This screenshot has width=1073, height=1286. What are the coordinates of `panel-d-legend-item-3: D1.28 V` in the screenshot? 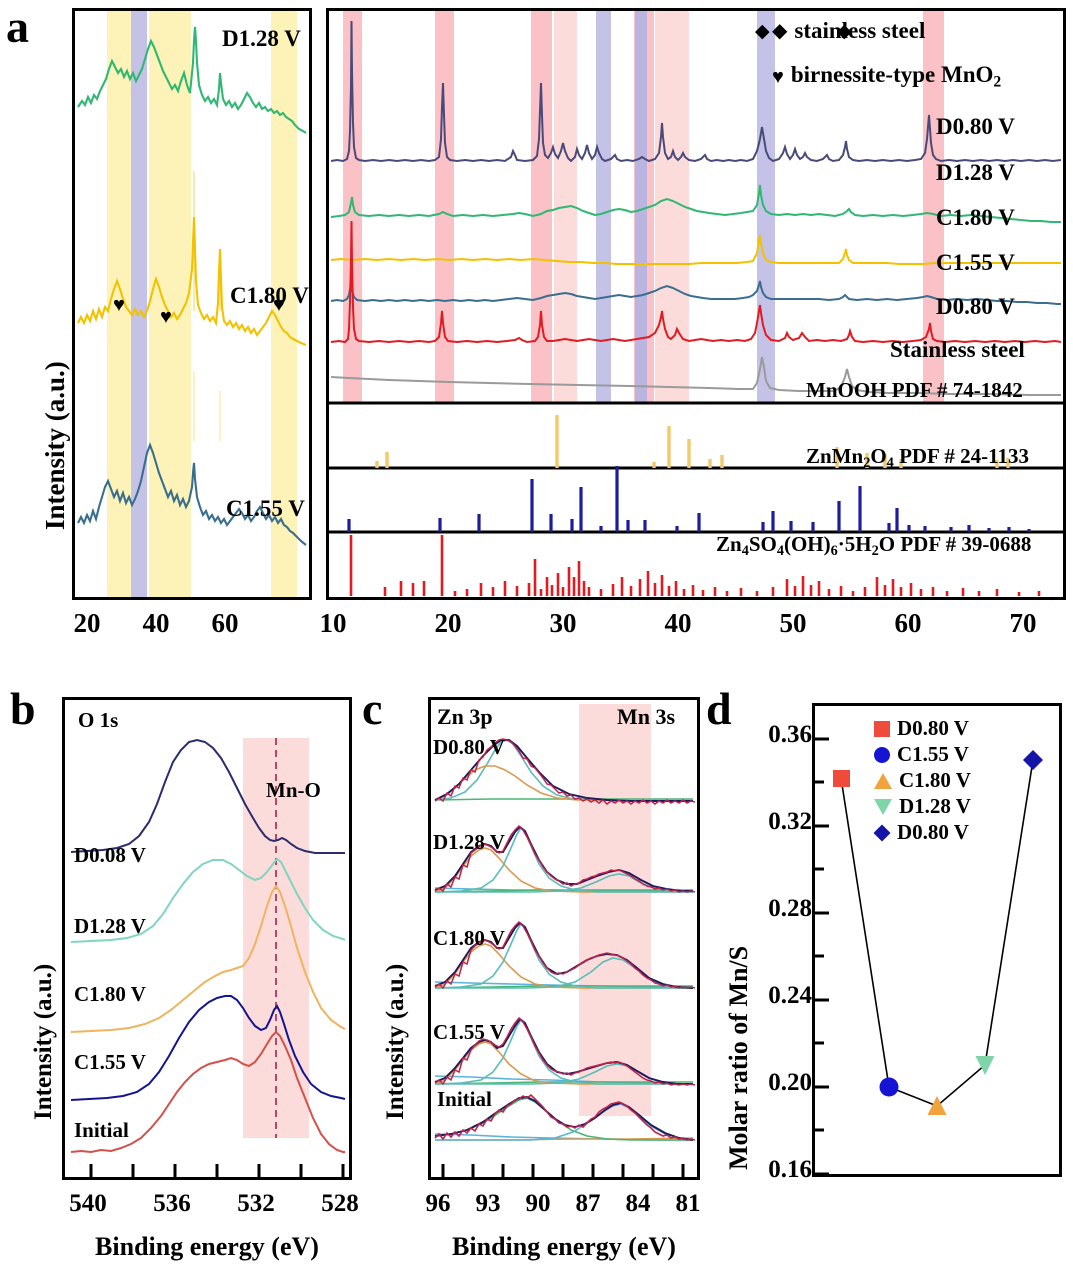 It's located at (922, 806).